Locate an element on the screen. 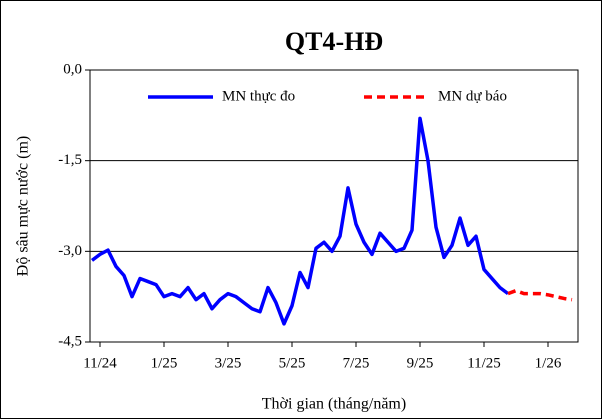 The width and height of the screenshot is (602, 419). x-tick-label: 3/25 is located at coordinates (228, 363).